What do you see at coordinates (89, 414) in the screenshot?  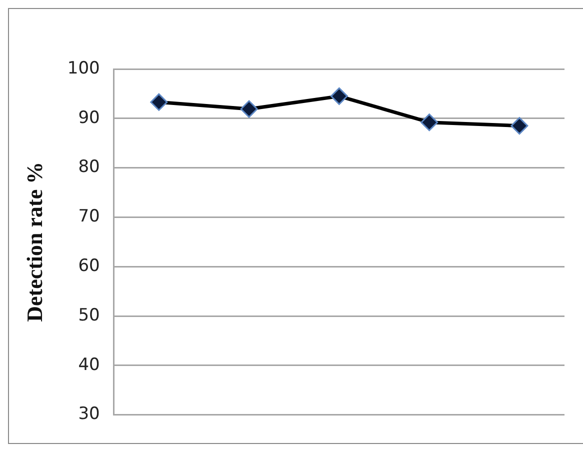 I see `y-tick-label: 30` at bounding box center [89, 414].